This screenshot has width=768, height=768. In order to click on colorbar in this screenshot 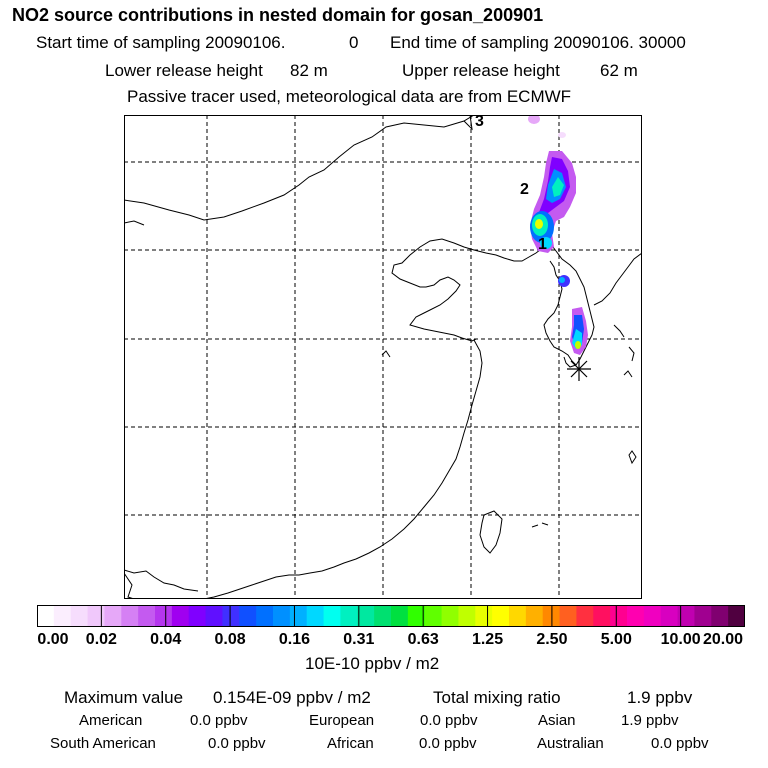, I will do `click(391, 616)`.